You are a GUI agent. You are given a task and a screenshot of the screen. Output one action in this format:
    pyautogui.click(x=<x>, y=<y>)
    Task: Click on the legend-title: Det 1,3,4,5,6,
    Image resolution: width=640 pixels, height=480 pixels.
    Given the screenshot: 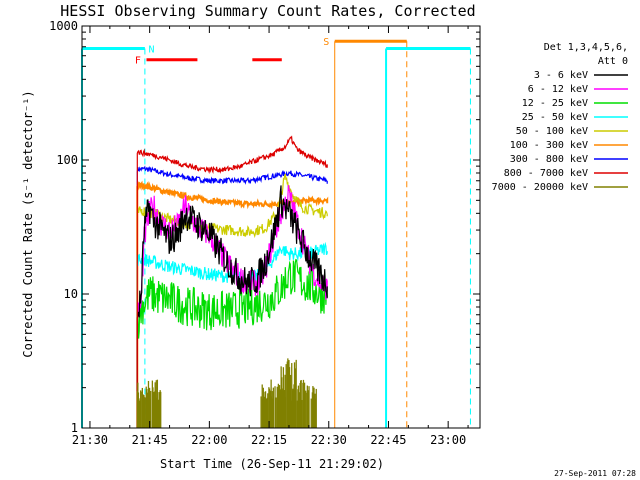 What is the action you would take?
    pyautogui.click(x=586, y=47)
    